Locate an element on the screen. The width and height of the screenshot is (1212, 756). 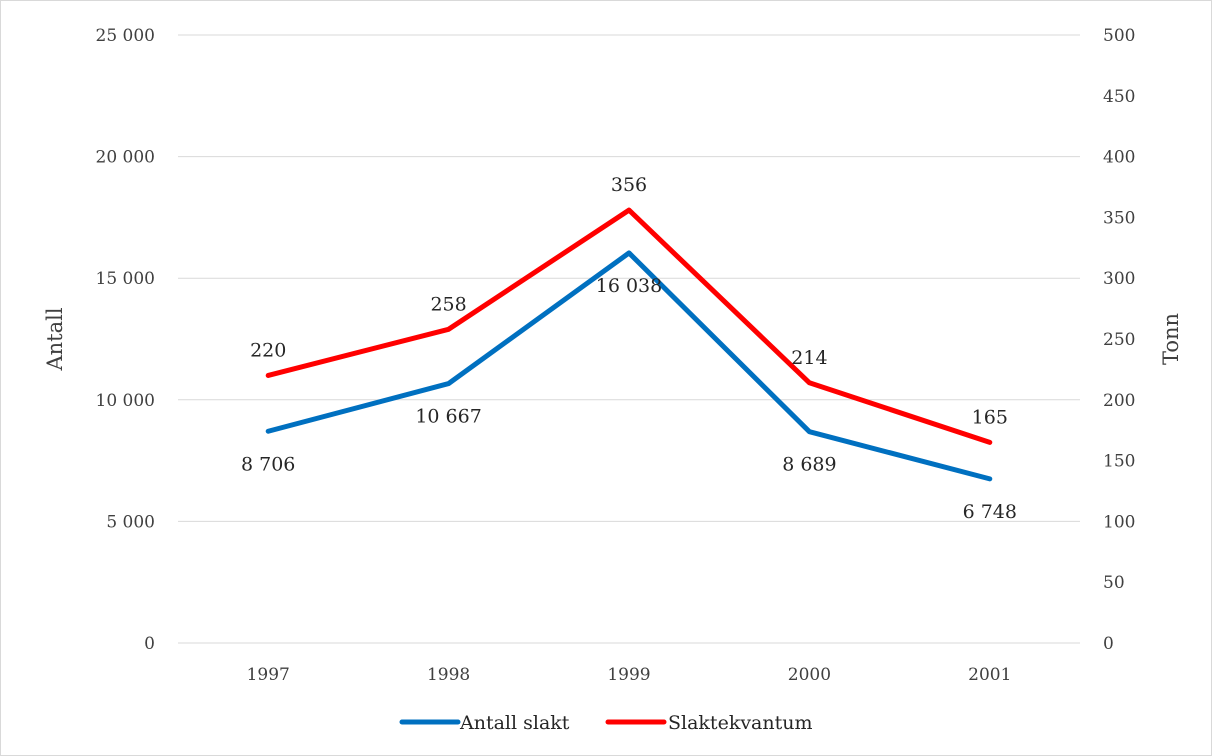
data-label: 214 is located at coordinates (809, 358).